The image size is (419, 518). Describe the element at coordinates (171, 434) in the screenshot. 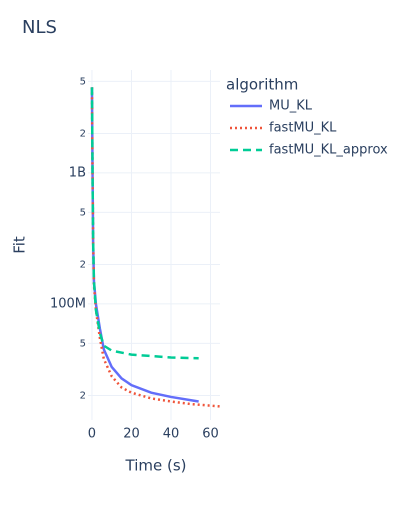

I see `x-tick-label: 40` at that location.